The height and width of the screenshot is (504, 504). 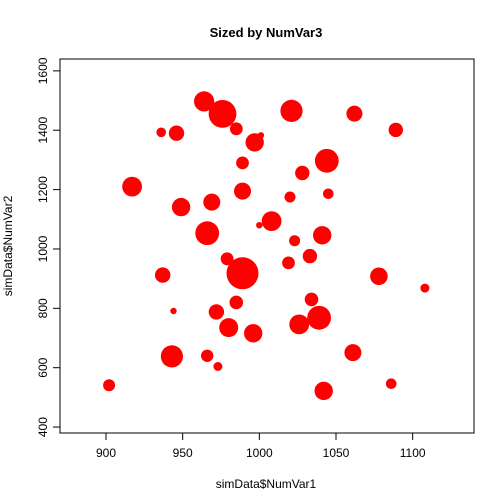 What do you see at coordinates (413, 453) in the screenshot?
I see `x-tick-label: 1100` at bounding box center [413, 453].